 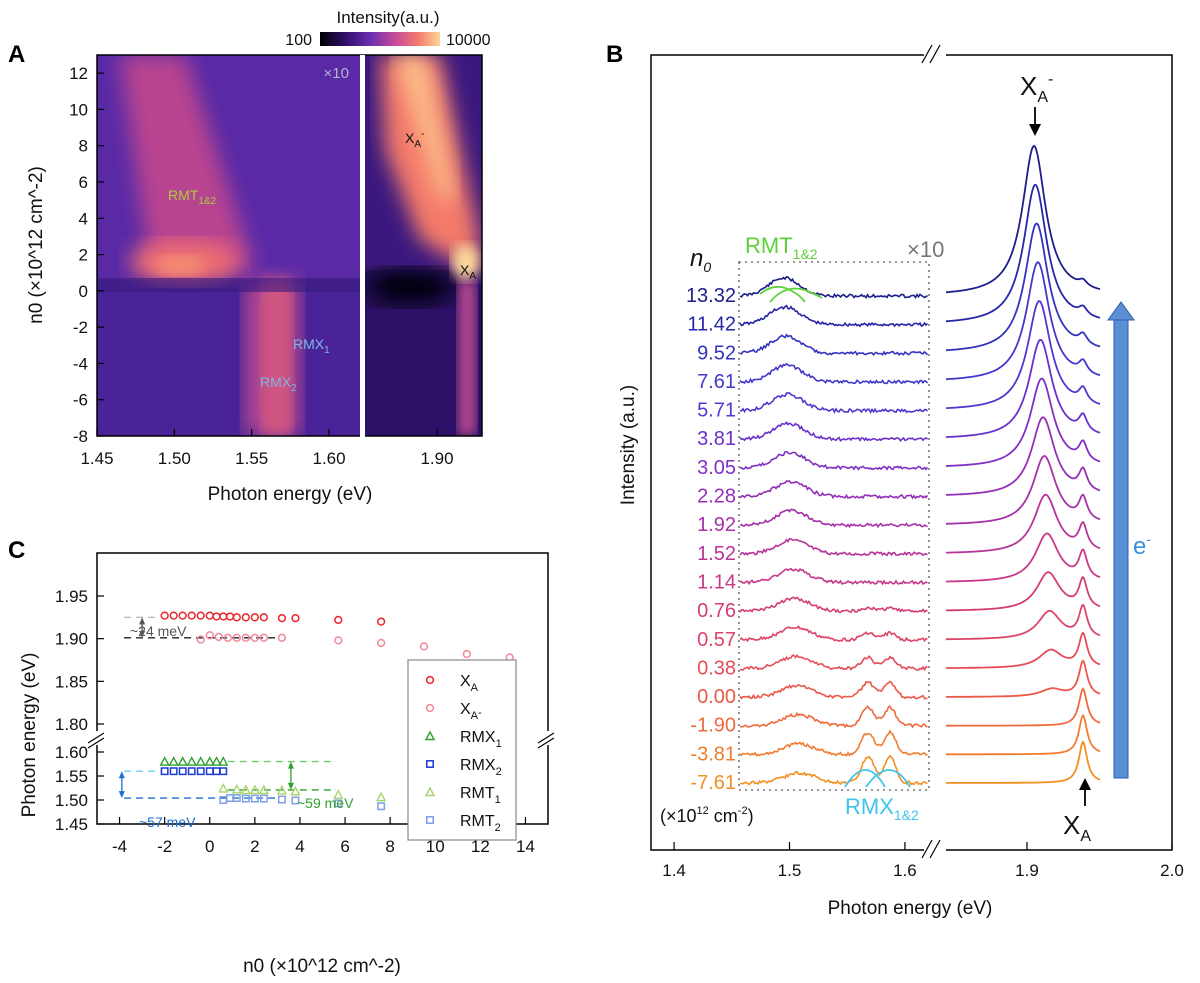 What do you see at coordinates (325, 803) in the screenshot?
I see `annotation-59mev: ~59 meV` at bounding box center [325, 803].